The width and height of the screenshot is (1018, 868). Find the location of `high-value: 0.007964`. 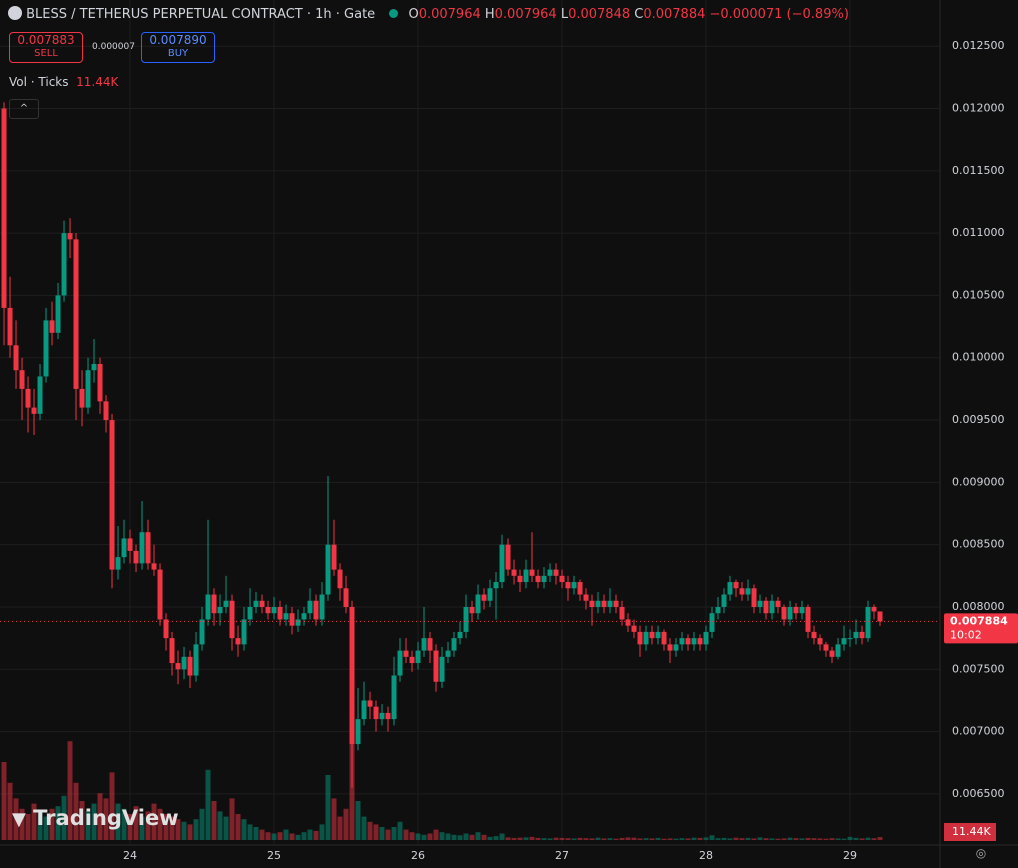

high-value: 0.007964 is located at coordinates (525, 14).